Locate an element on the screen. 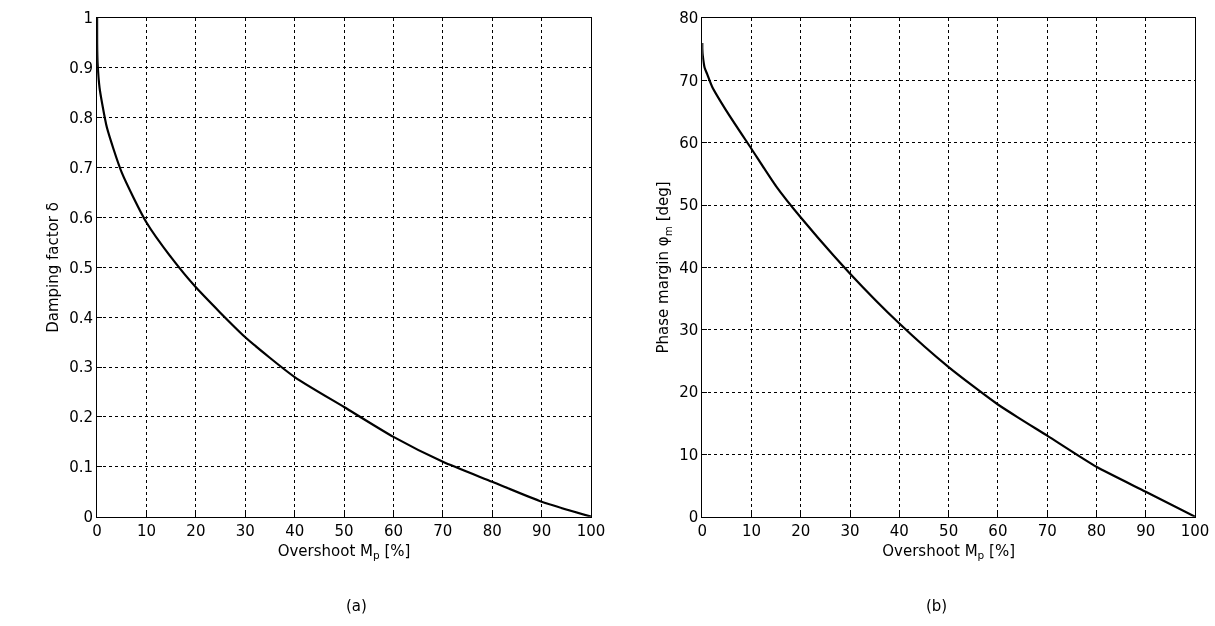 This screenshot has height=626, width=1215. y-tick-label: 80 is located at coordinates (689, 18).